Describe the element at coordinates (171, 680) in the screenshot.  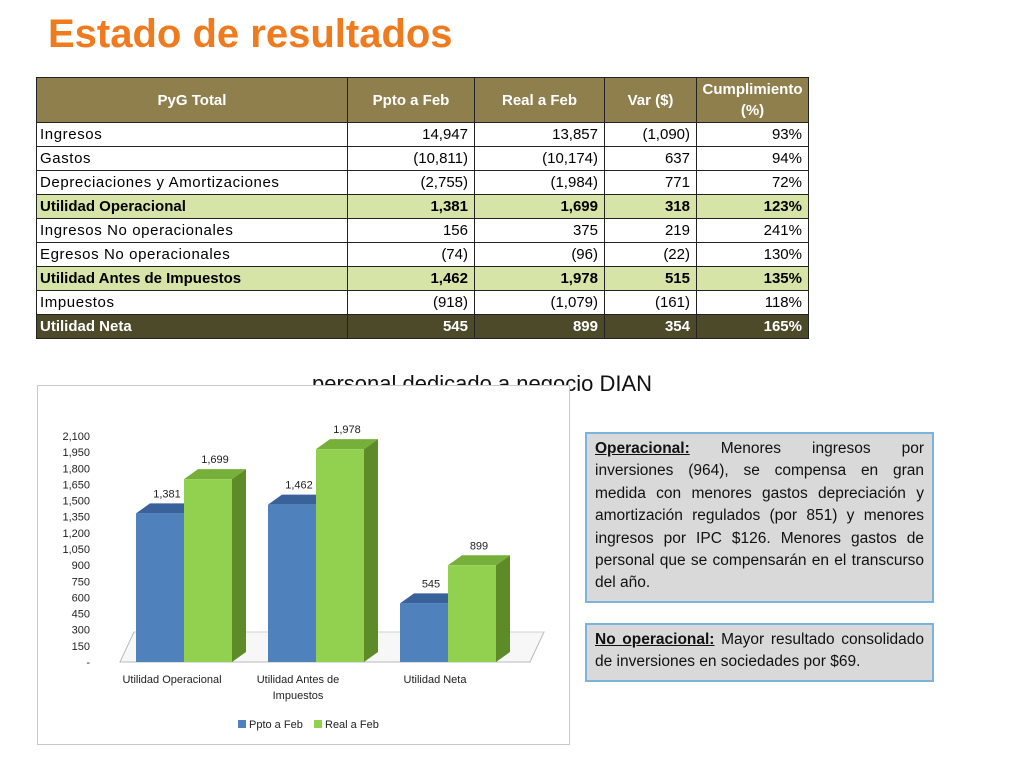
I see `x-category-label: Utilidad Operacional` at that location.